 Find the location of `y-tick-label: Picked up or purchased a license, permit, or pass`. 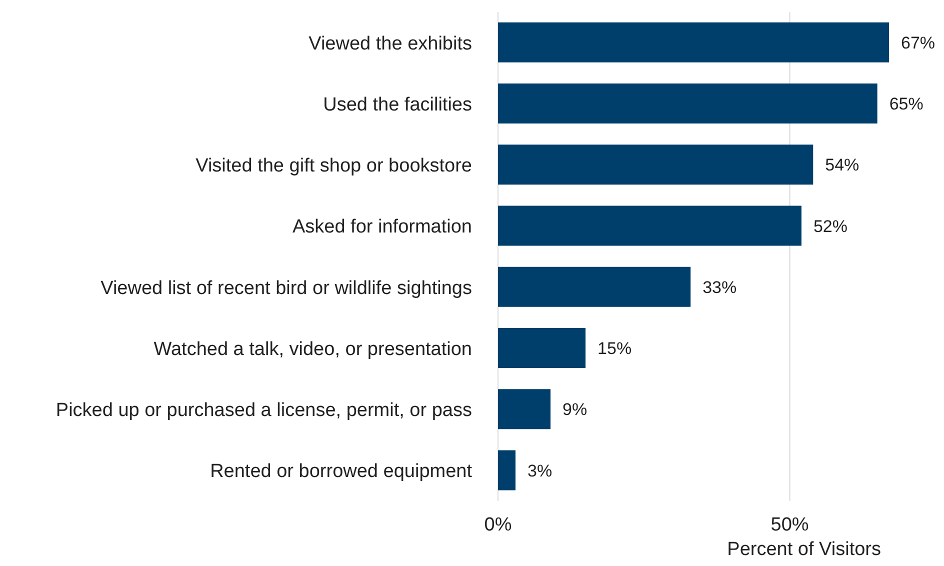

y-tick-label: Picked up or purchased a license, permit, or pass is located at coordinates (264, 411).